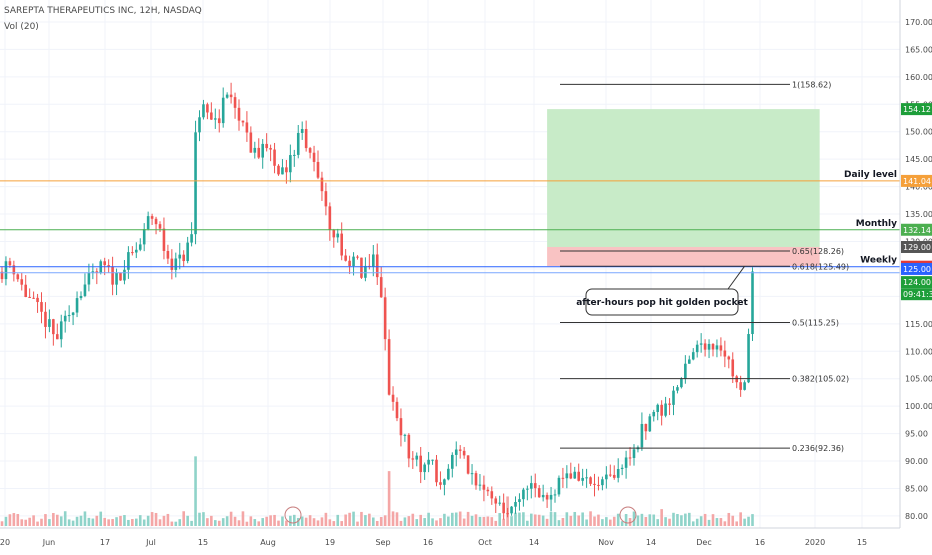  What do you see at coordinates (662, 303) in the screenshot?
I see `annotation-text: after-hours pop hit golden pocket` at bounding box center [662, 303].